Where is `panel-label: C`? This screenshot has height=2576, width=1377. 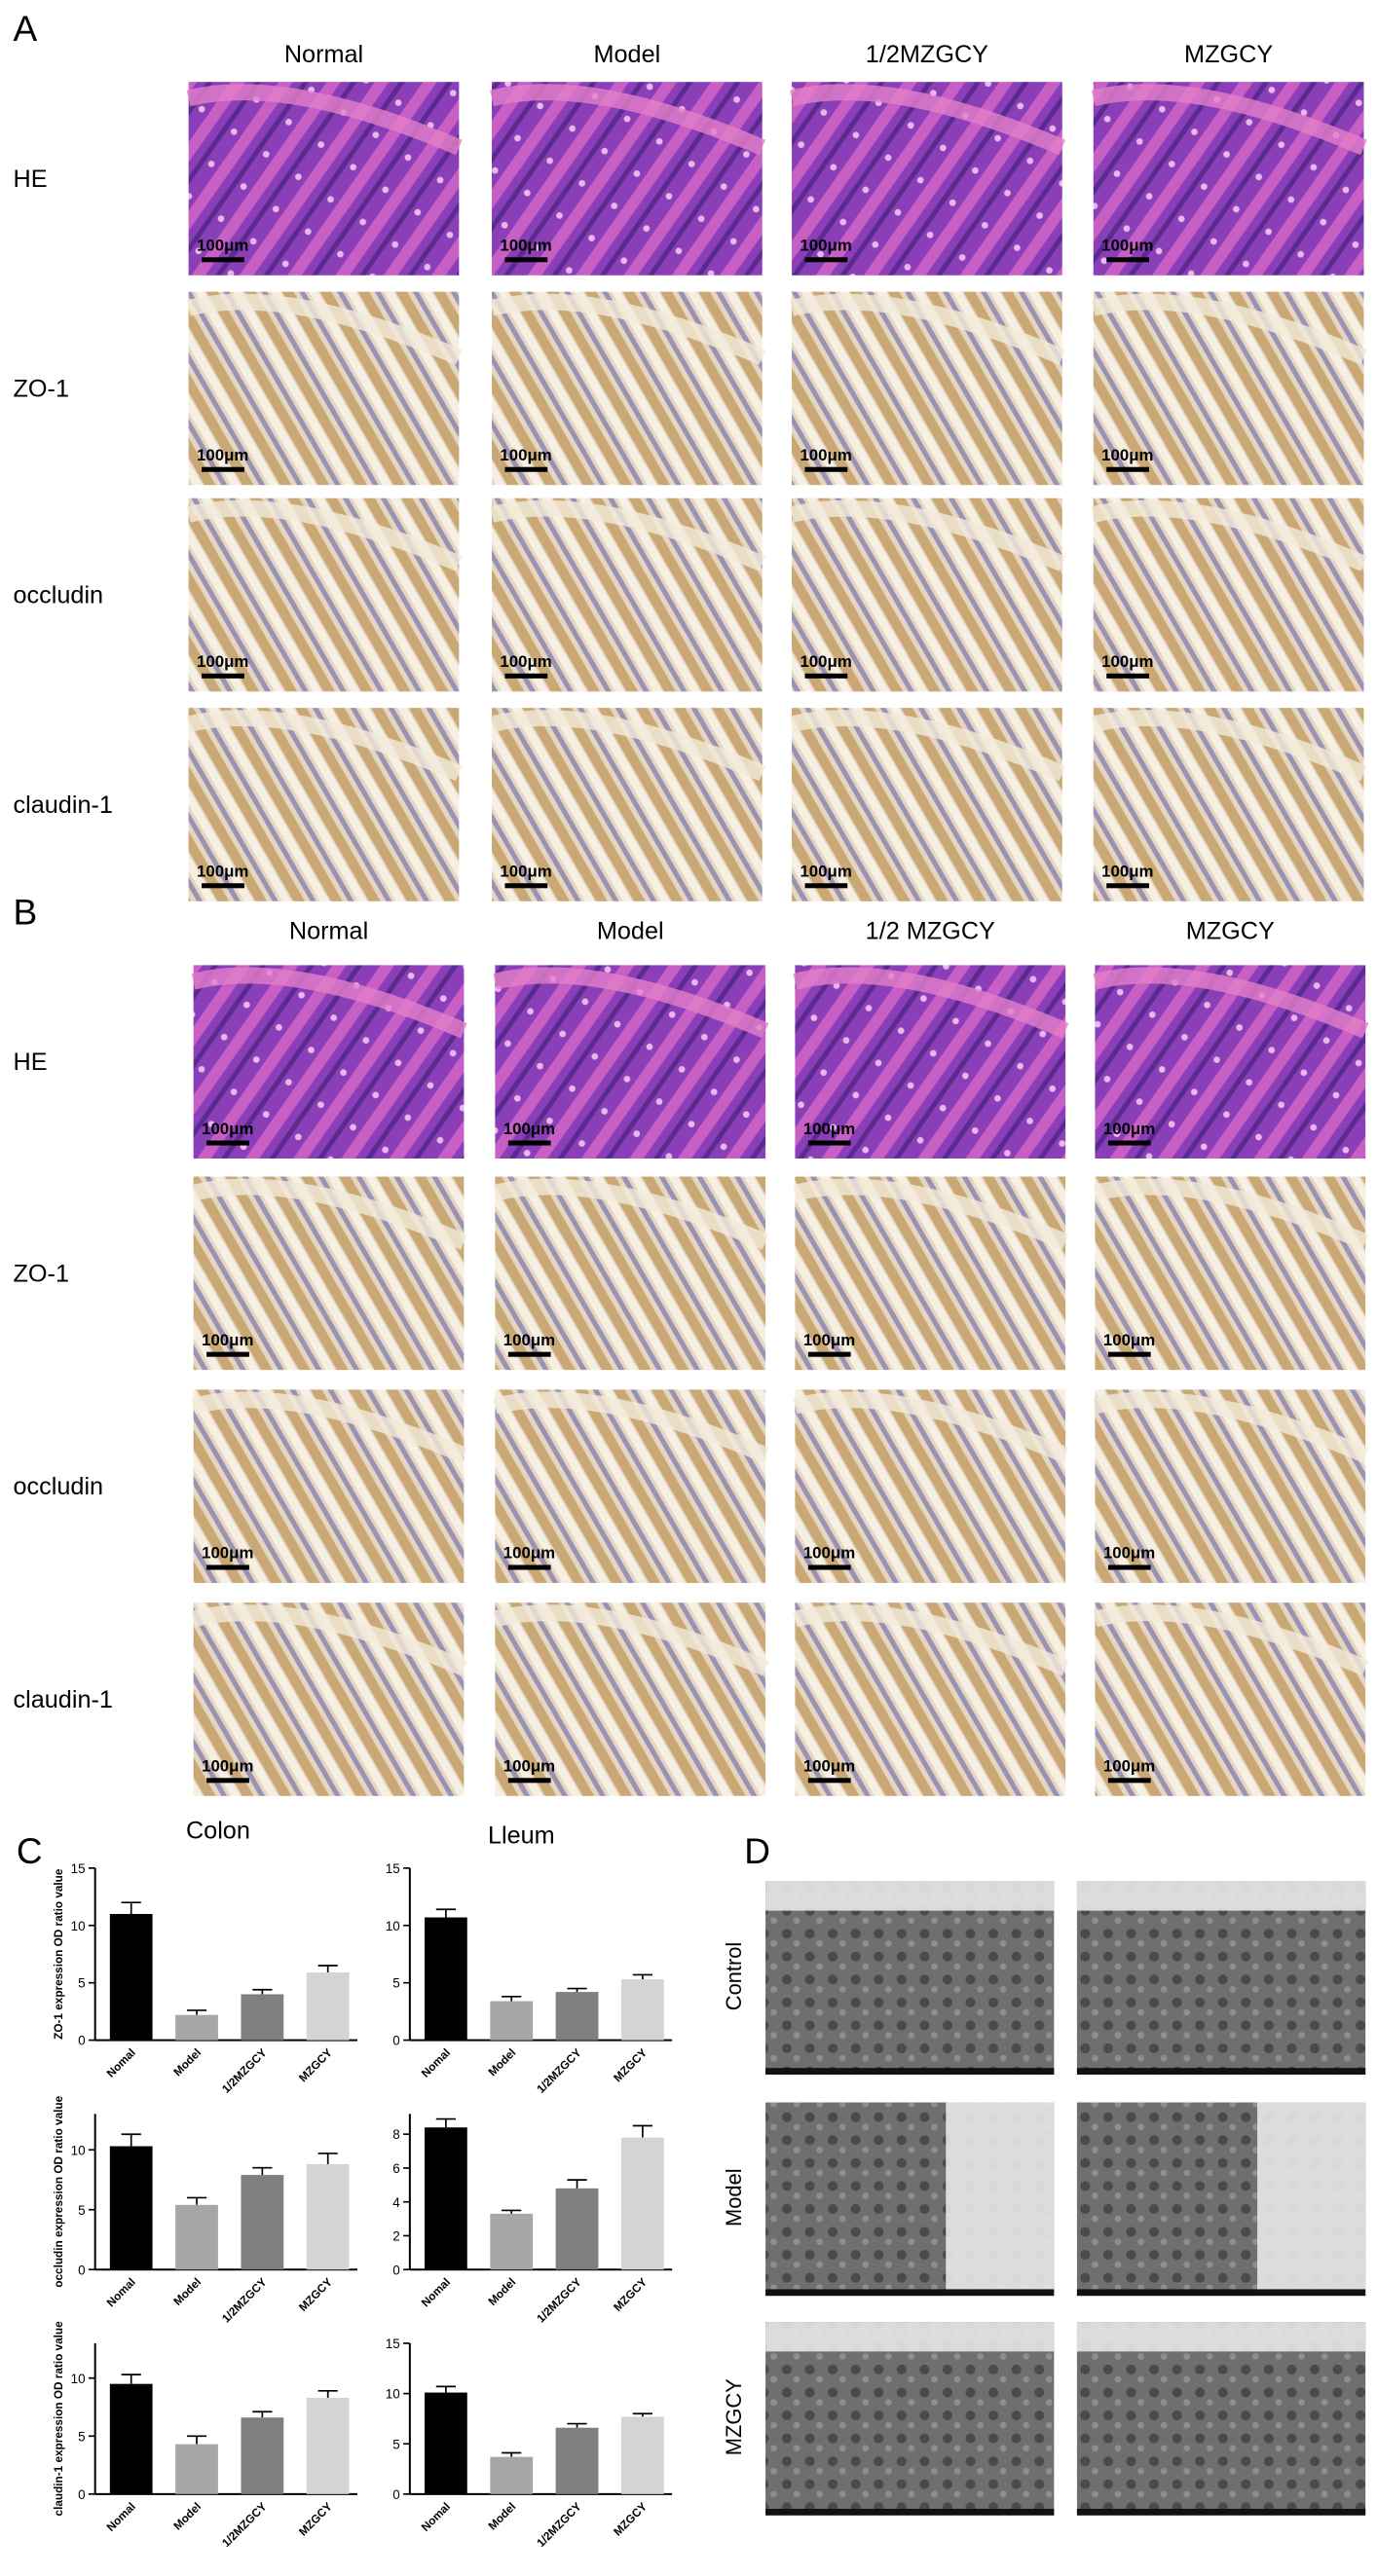 panel-label: C is located at coordinates (30, 1850).